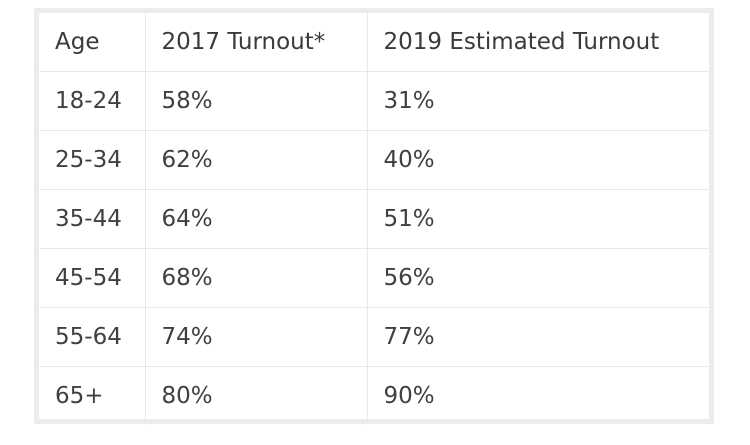 The image size is (750, 445). Describe the element at coordinates (537, 278) in the screenshot. I see `turnout-2019-cell: 56%` at that location.